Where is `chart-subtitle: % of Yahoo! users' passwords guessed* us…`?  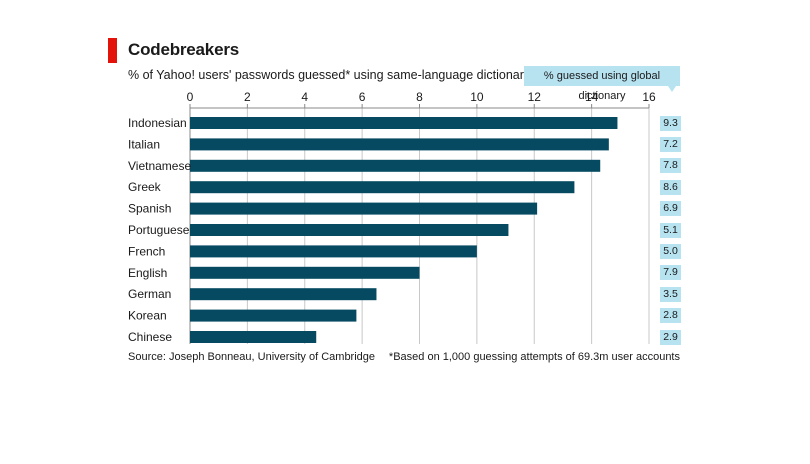 chart-subtitle: % of Yahoo! users' passwords guessed* us… is located at coordinates (329, 75).